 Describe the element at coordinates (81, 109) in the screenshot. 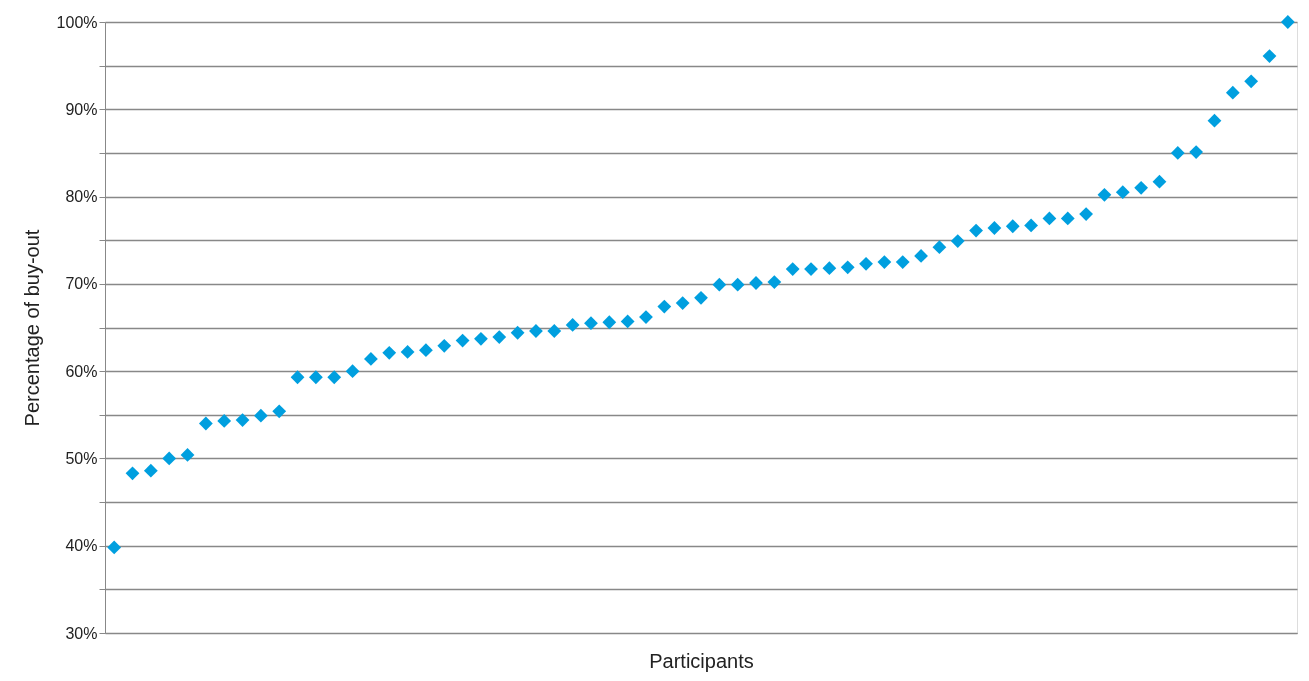

I see `y-tick-label: 90%` at that location.